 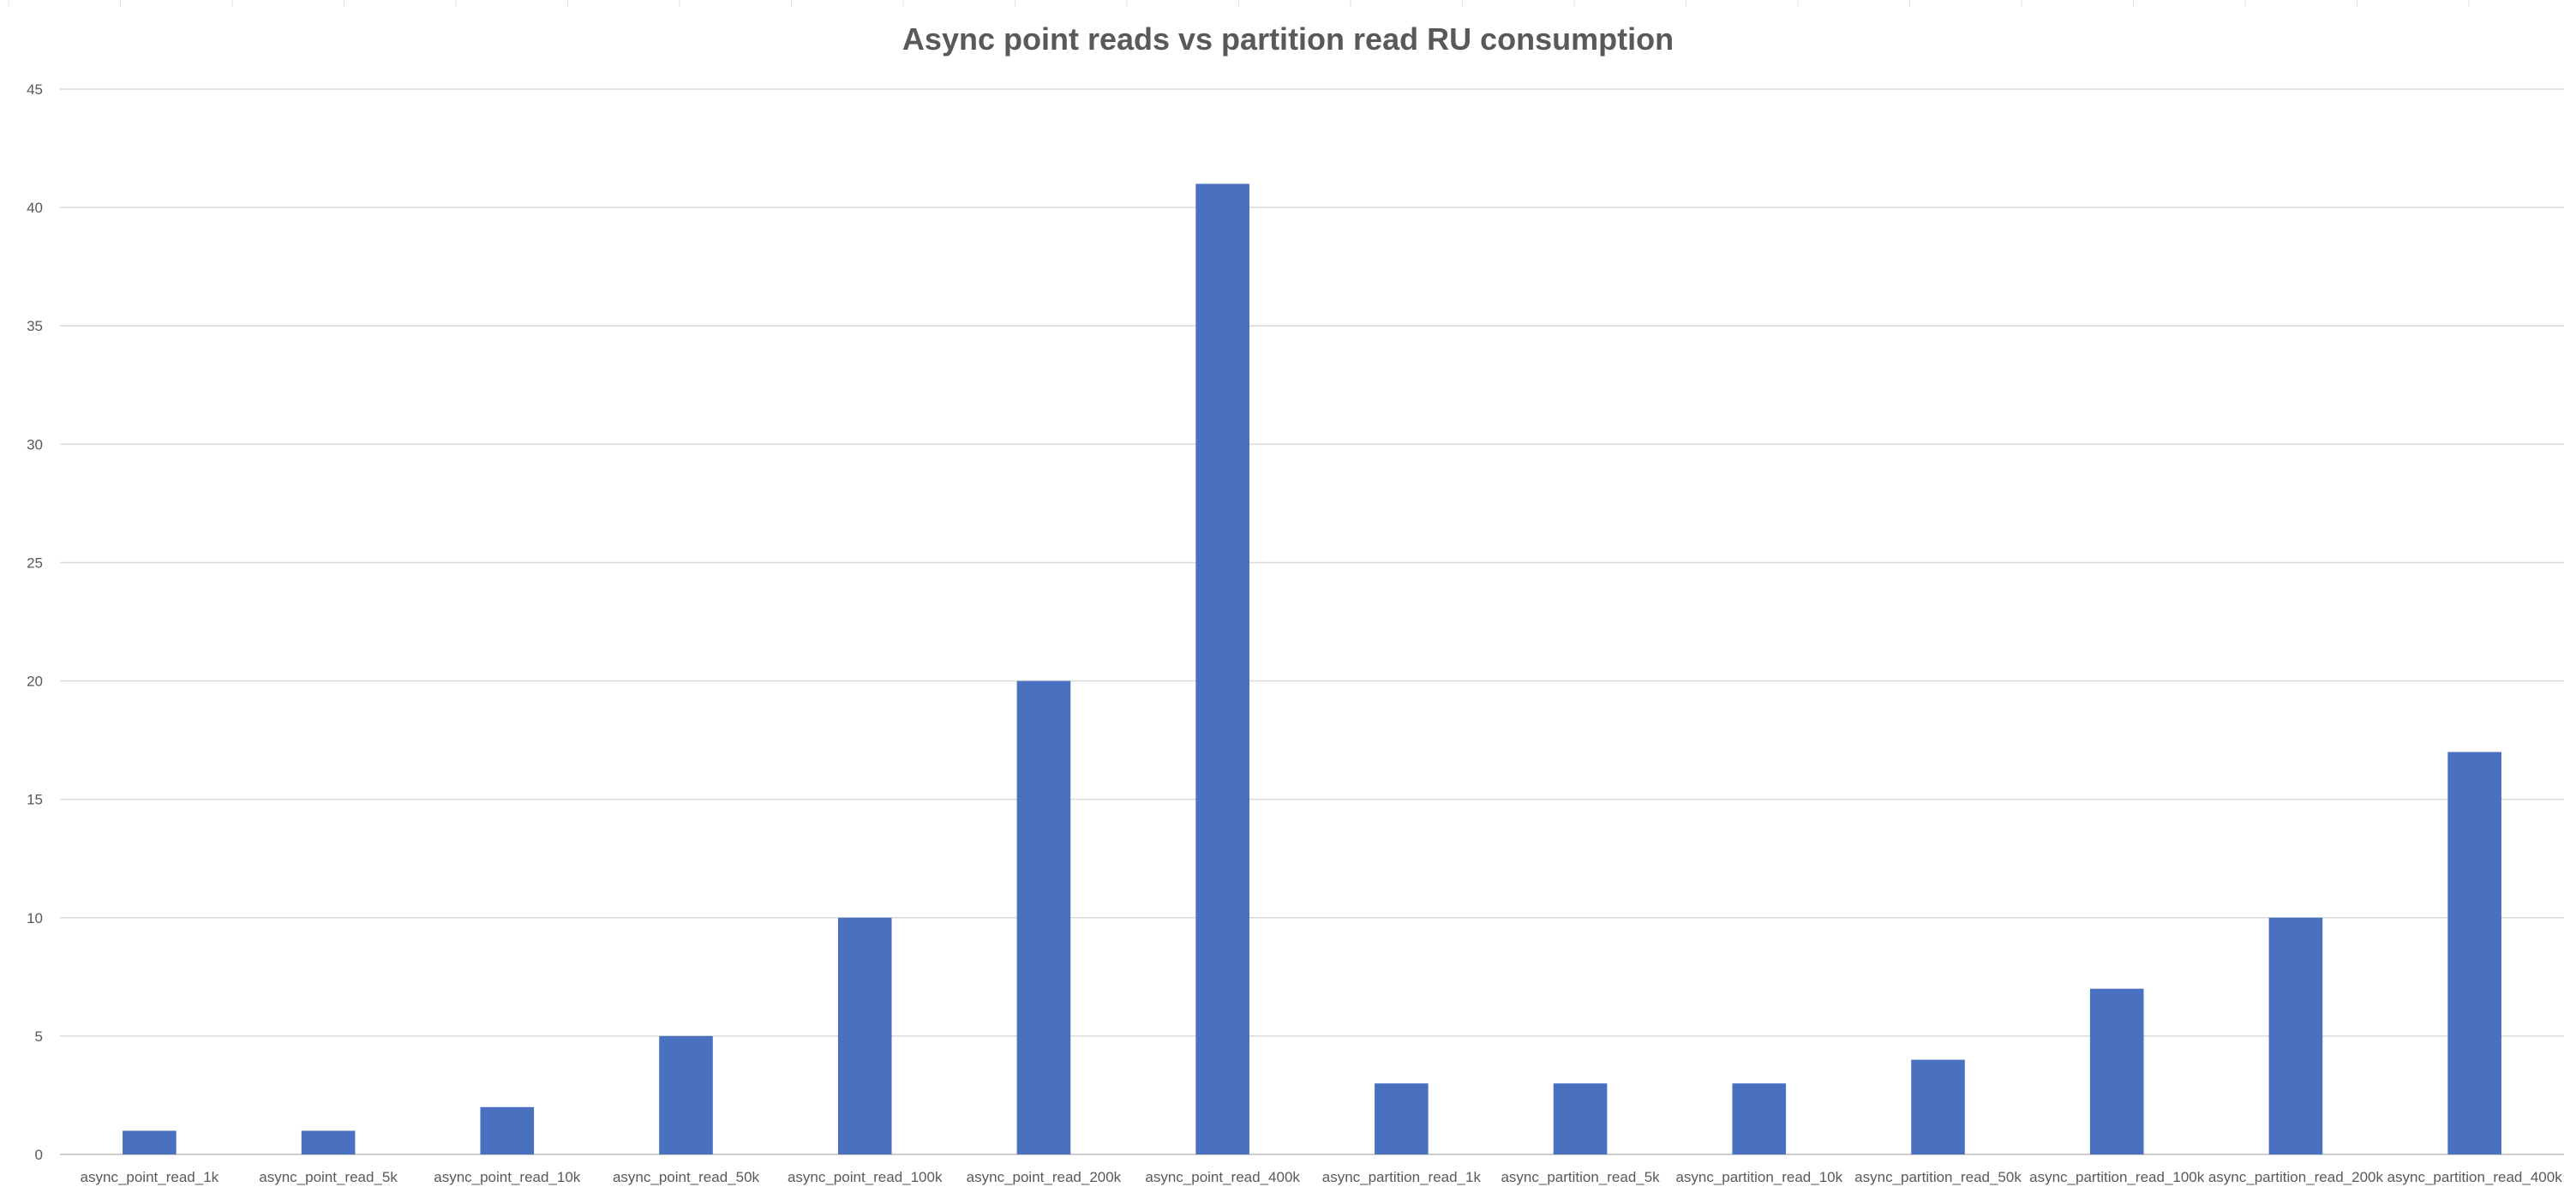 I want to click on x-category-label: async_partition_read_50k, so click(x=1938, y=1177).